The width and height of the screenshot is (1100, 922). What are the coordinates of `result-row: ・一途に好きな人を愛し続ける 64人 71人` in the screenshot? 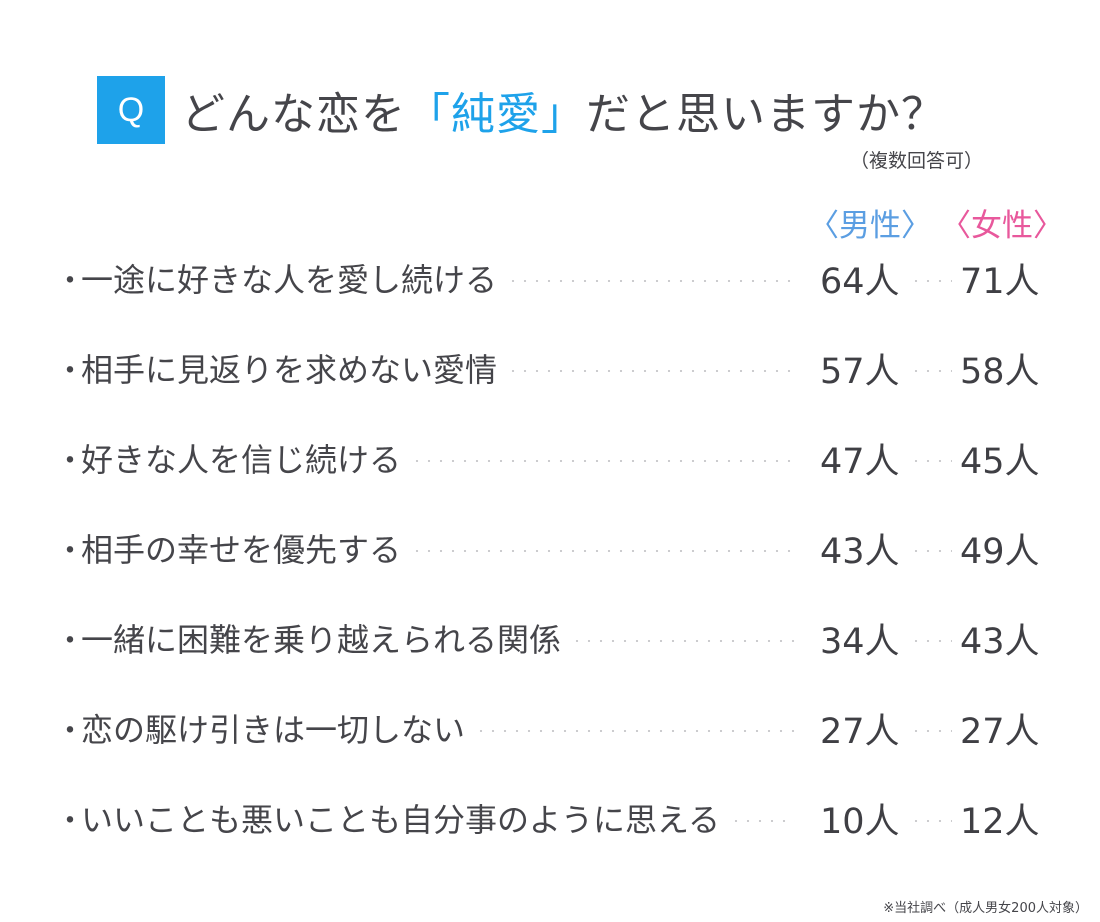 It's located at (555, 278).